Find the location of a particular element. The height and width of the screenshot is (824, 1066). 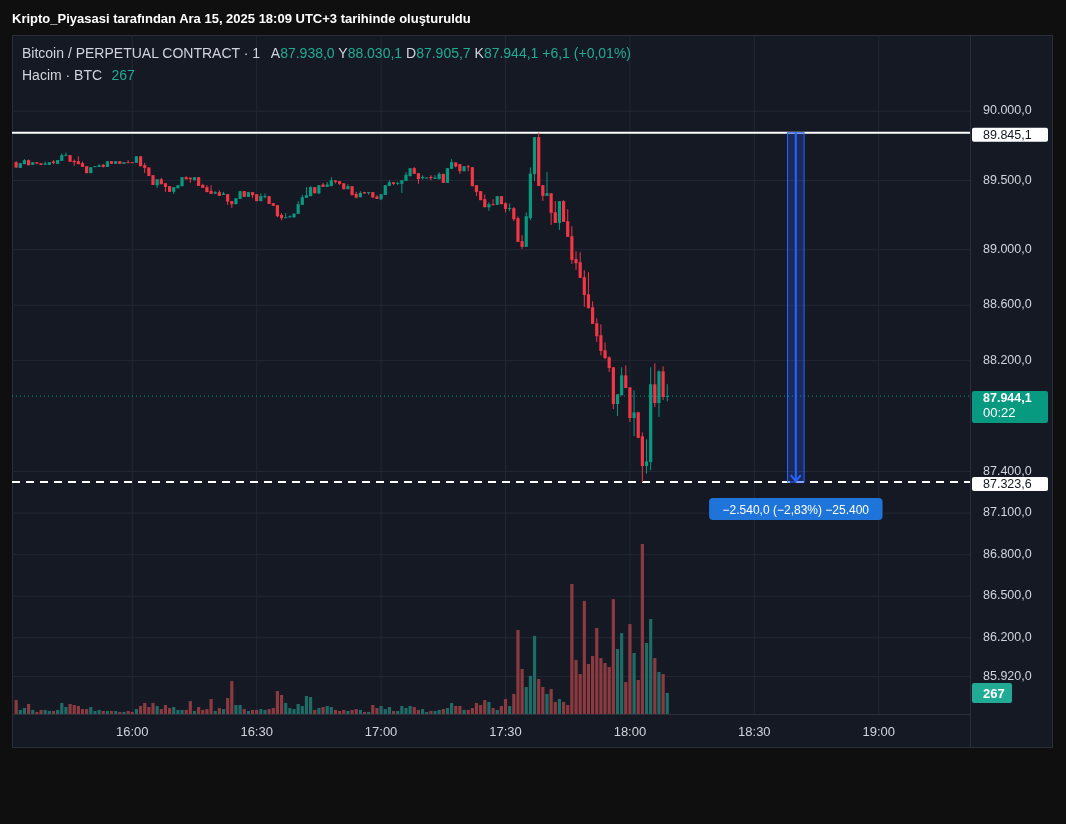

ref-line-label: 89.845,1 is located at coordinates (1007, 134).